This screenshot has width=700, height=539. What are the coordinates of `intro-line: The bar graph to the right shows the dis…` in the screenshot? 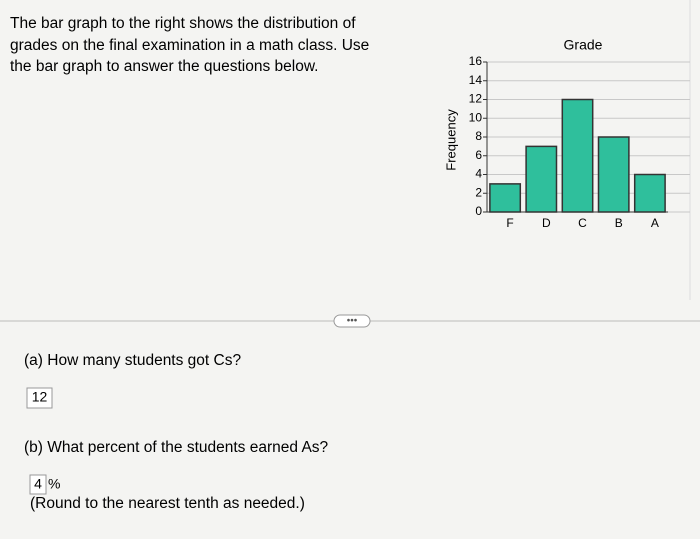 It's located at (183, 23).